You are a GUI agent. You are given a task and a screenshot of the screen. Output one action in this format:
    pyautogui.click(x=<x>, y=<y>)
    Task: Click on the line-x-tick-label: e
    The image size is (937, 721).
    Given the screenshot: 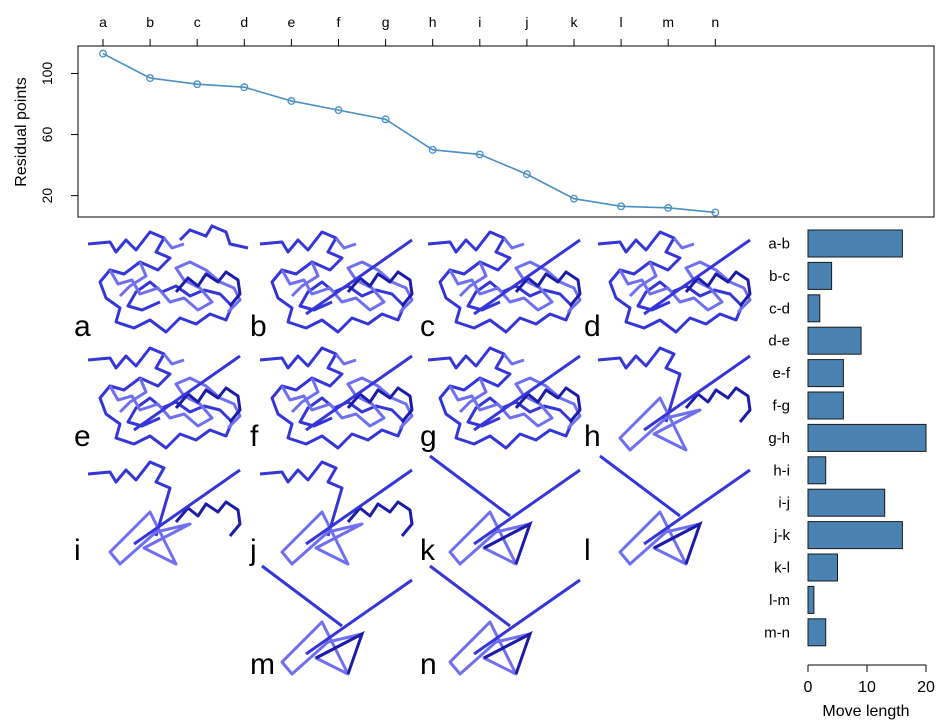 What is the action you would take?
    pyautogui.click(x=292, y=22)
    